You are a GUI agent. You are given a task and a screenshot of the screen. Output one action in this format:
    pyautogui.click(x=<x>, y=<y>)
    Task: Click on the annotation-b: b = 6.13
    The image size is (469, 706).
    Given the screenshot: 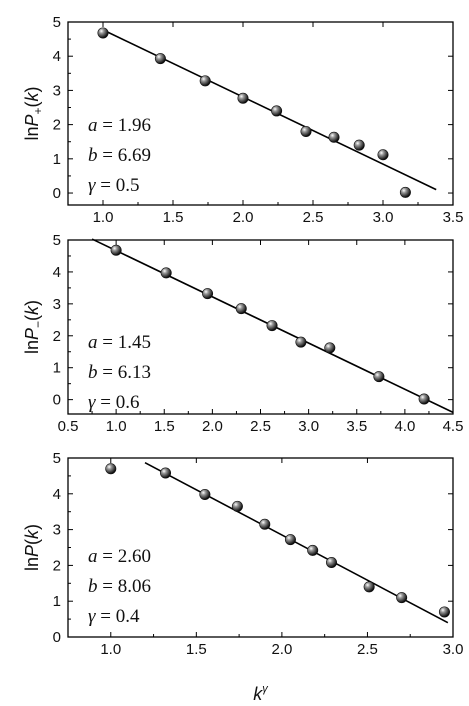 What is the action you would take?
    pyautogui.click(x=119, y=372)
    